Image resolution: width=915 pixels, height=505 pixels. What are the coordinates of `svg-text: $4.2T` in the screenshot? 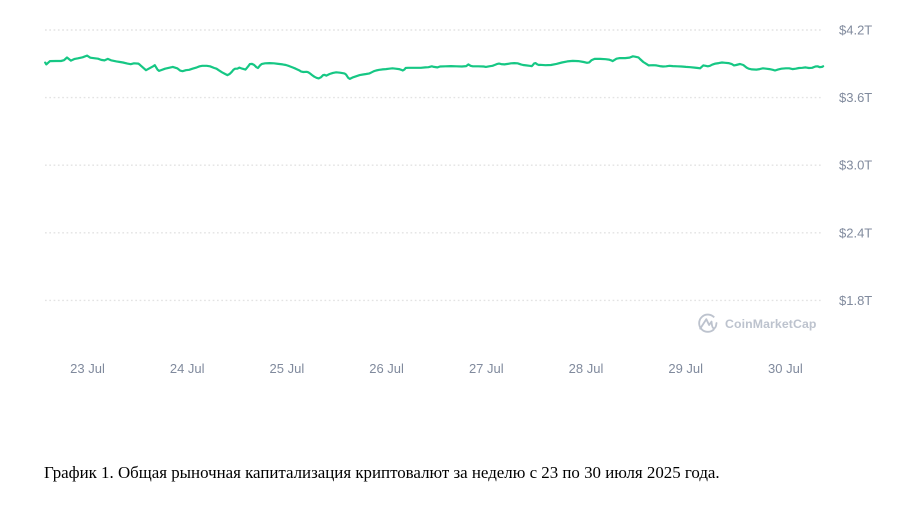 It's located at (855, 30).